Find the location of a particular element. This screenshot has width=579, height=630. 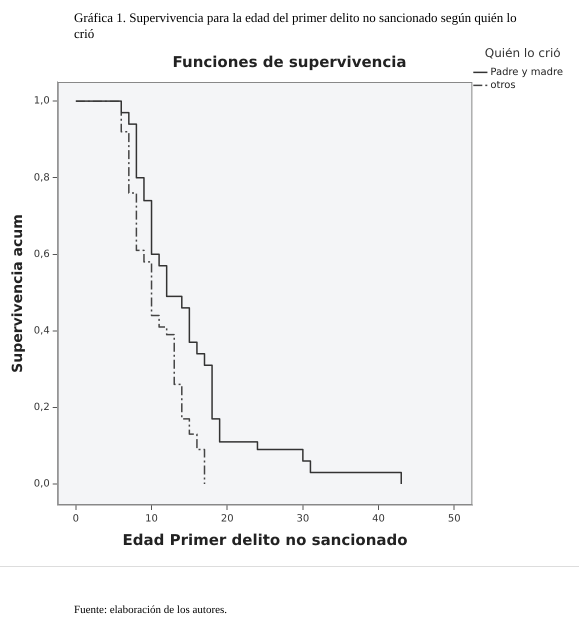

x-axis-title: Edad Primer delito no sancionado is located at coordinates (265, 539).